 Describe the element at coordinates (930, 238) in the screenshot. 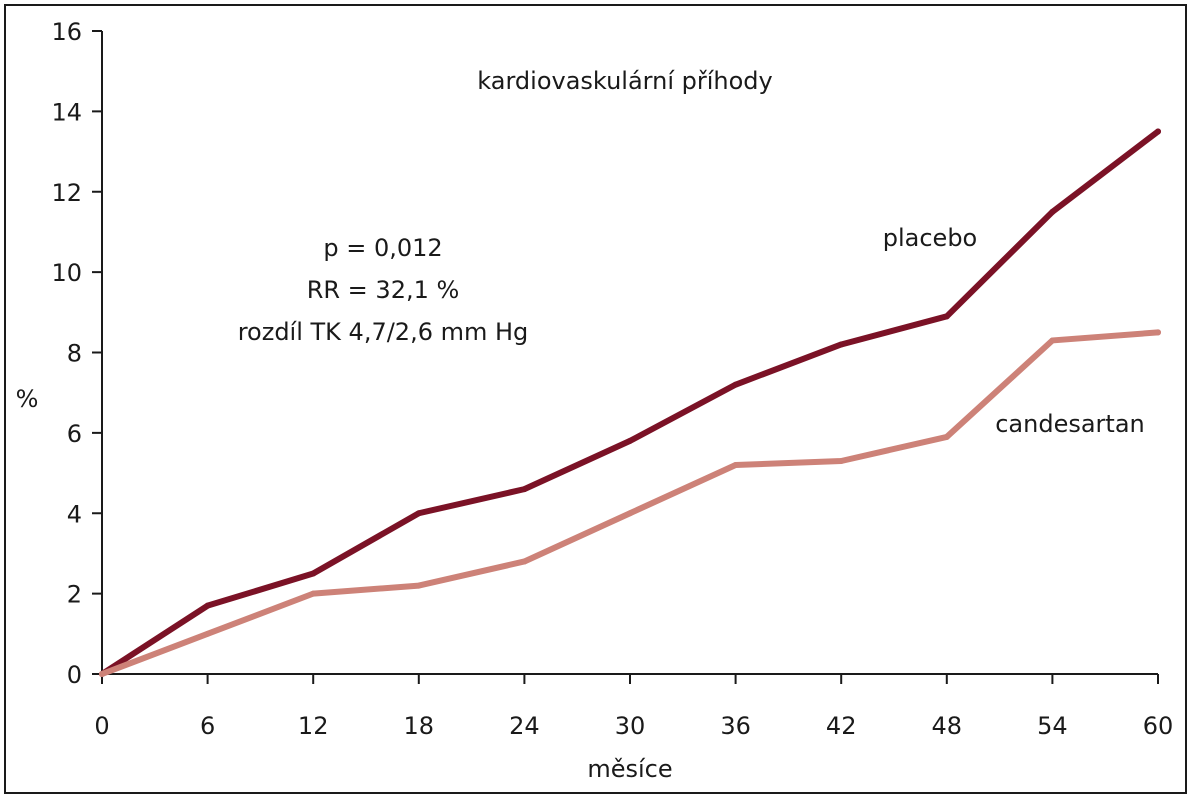

I see `series-label-placebo: placebo` at that location.